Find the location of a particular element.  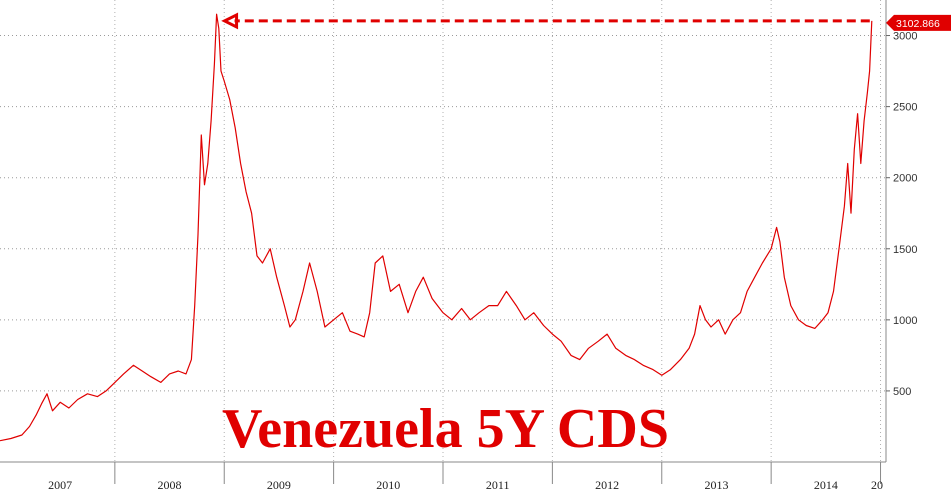

year-label: 2007 is located at coordinates (60, 485).